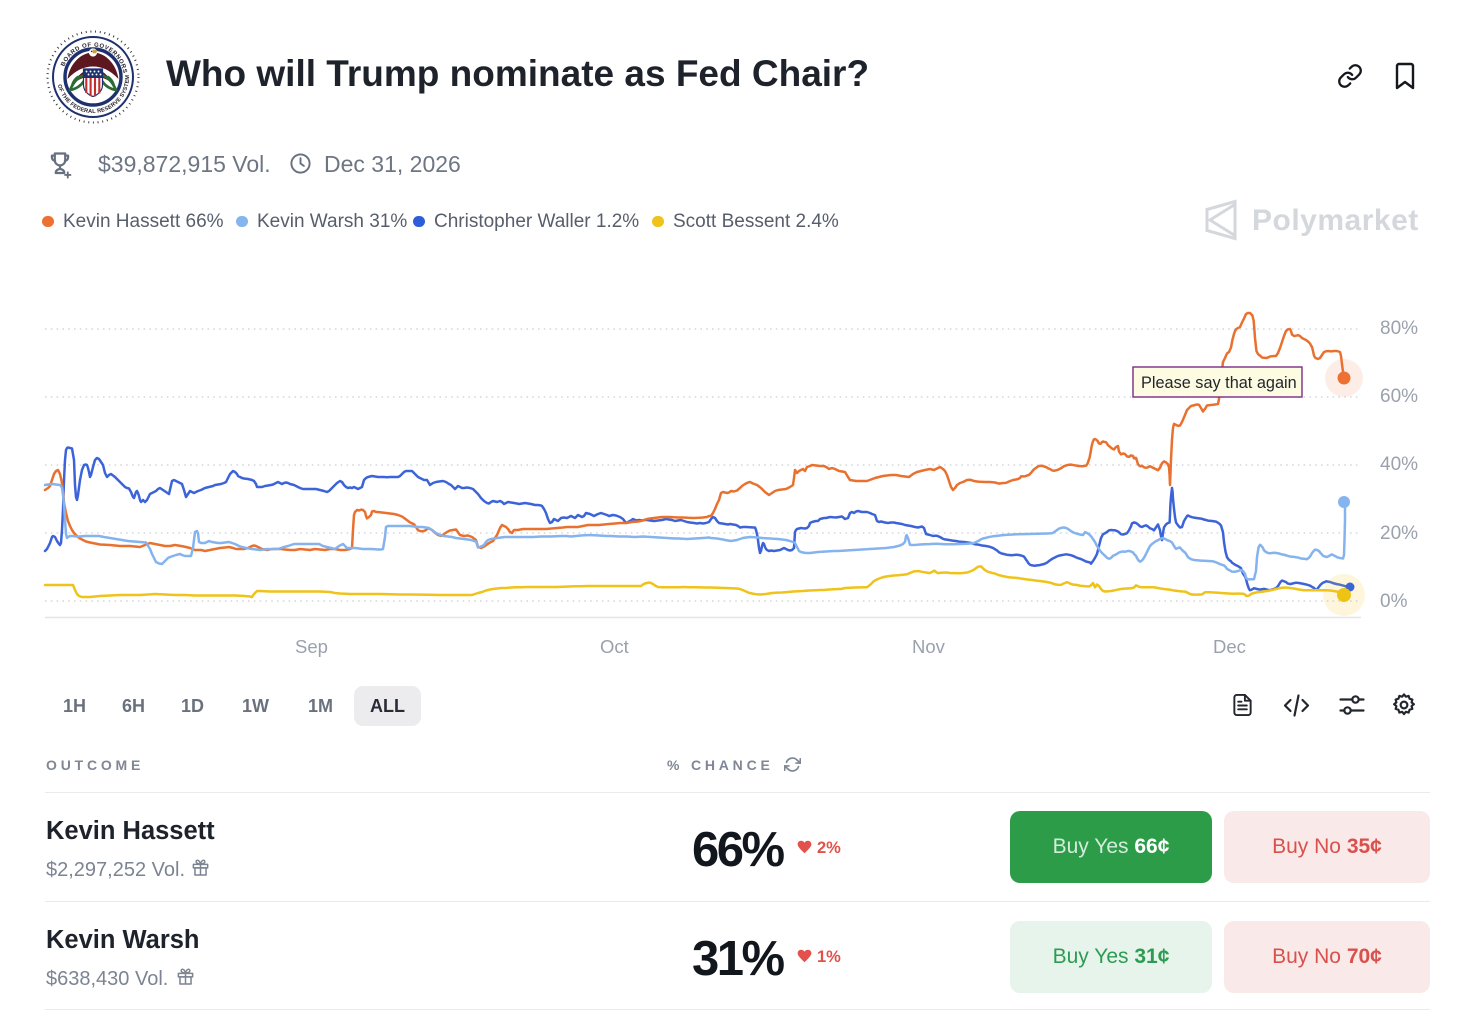 The height and width of the screenshot is (1016, 1470). I want to click on svg-text: Nov, so click(929, 646).